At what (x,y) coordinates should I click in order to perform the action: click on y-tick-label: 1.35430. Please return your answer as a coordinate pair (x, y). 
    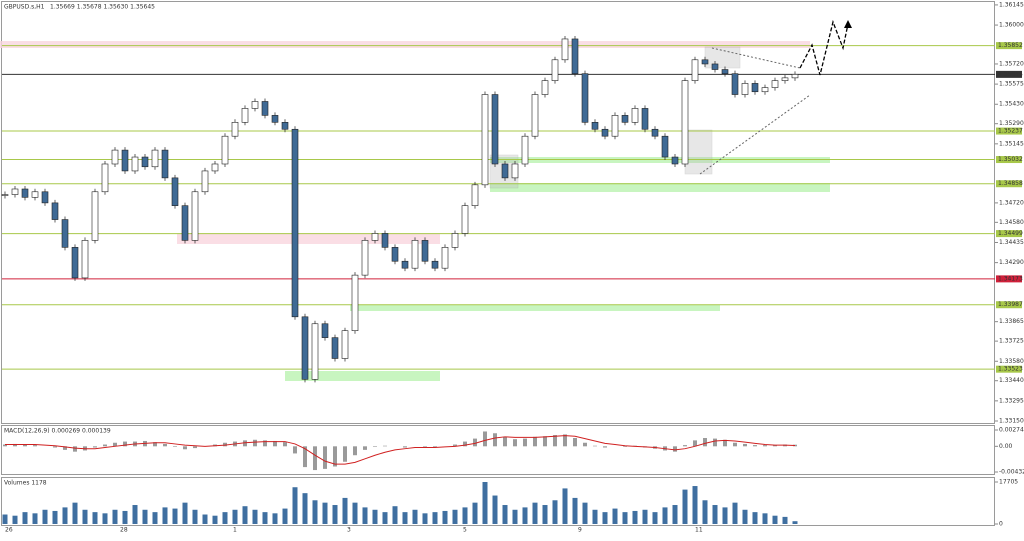
    Looking at the image, I should click on (1011, 104).